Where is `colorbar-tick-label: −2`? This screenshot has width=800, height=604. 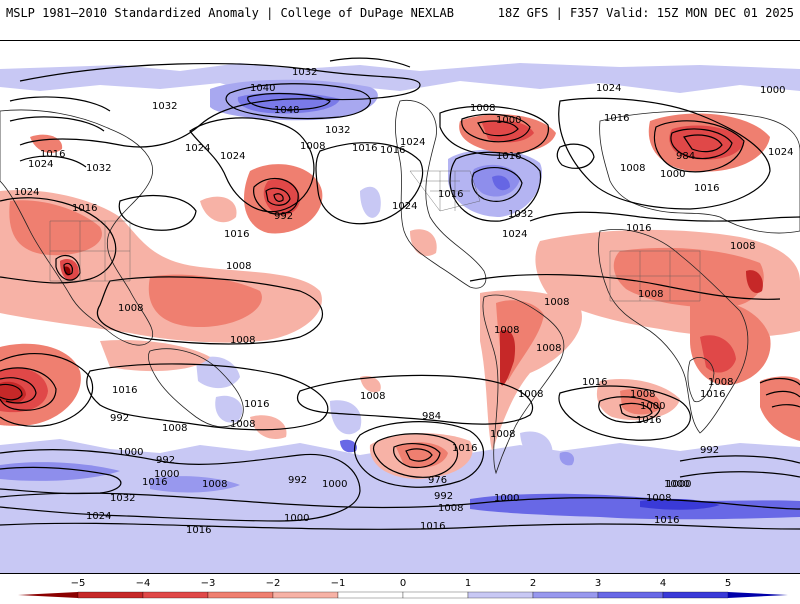 colorbar-tick-label: −2 is located at coordinates (273, 583).